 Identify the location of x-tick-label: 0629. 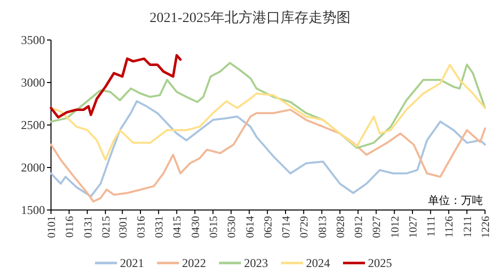
(268, 227).